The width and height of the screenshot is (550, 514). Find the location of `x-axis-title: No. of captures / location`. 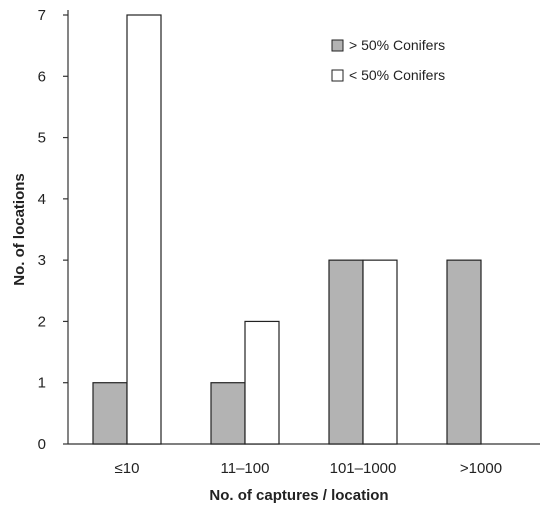

x-axis-title: No. of captures / location is located at coordinates (298, 495).